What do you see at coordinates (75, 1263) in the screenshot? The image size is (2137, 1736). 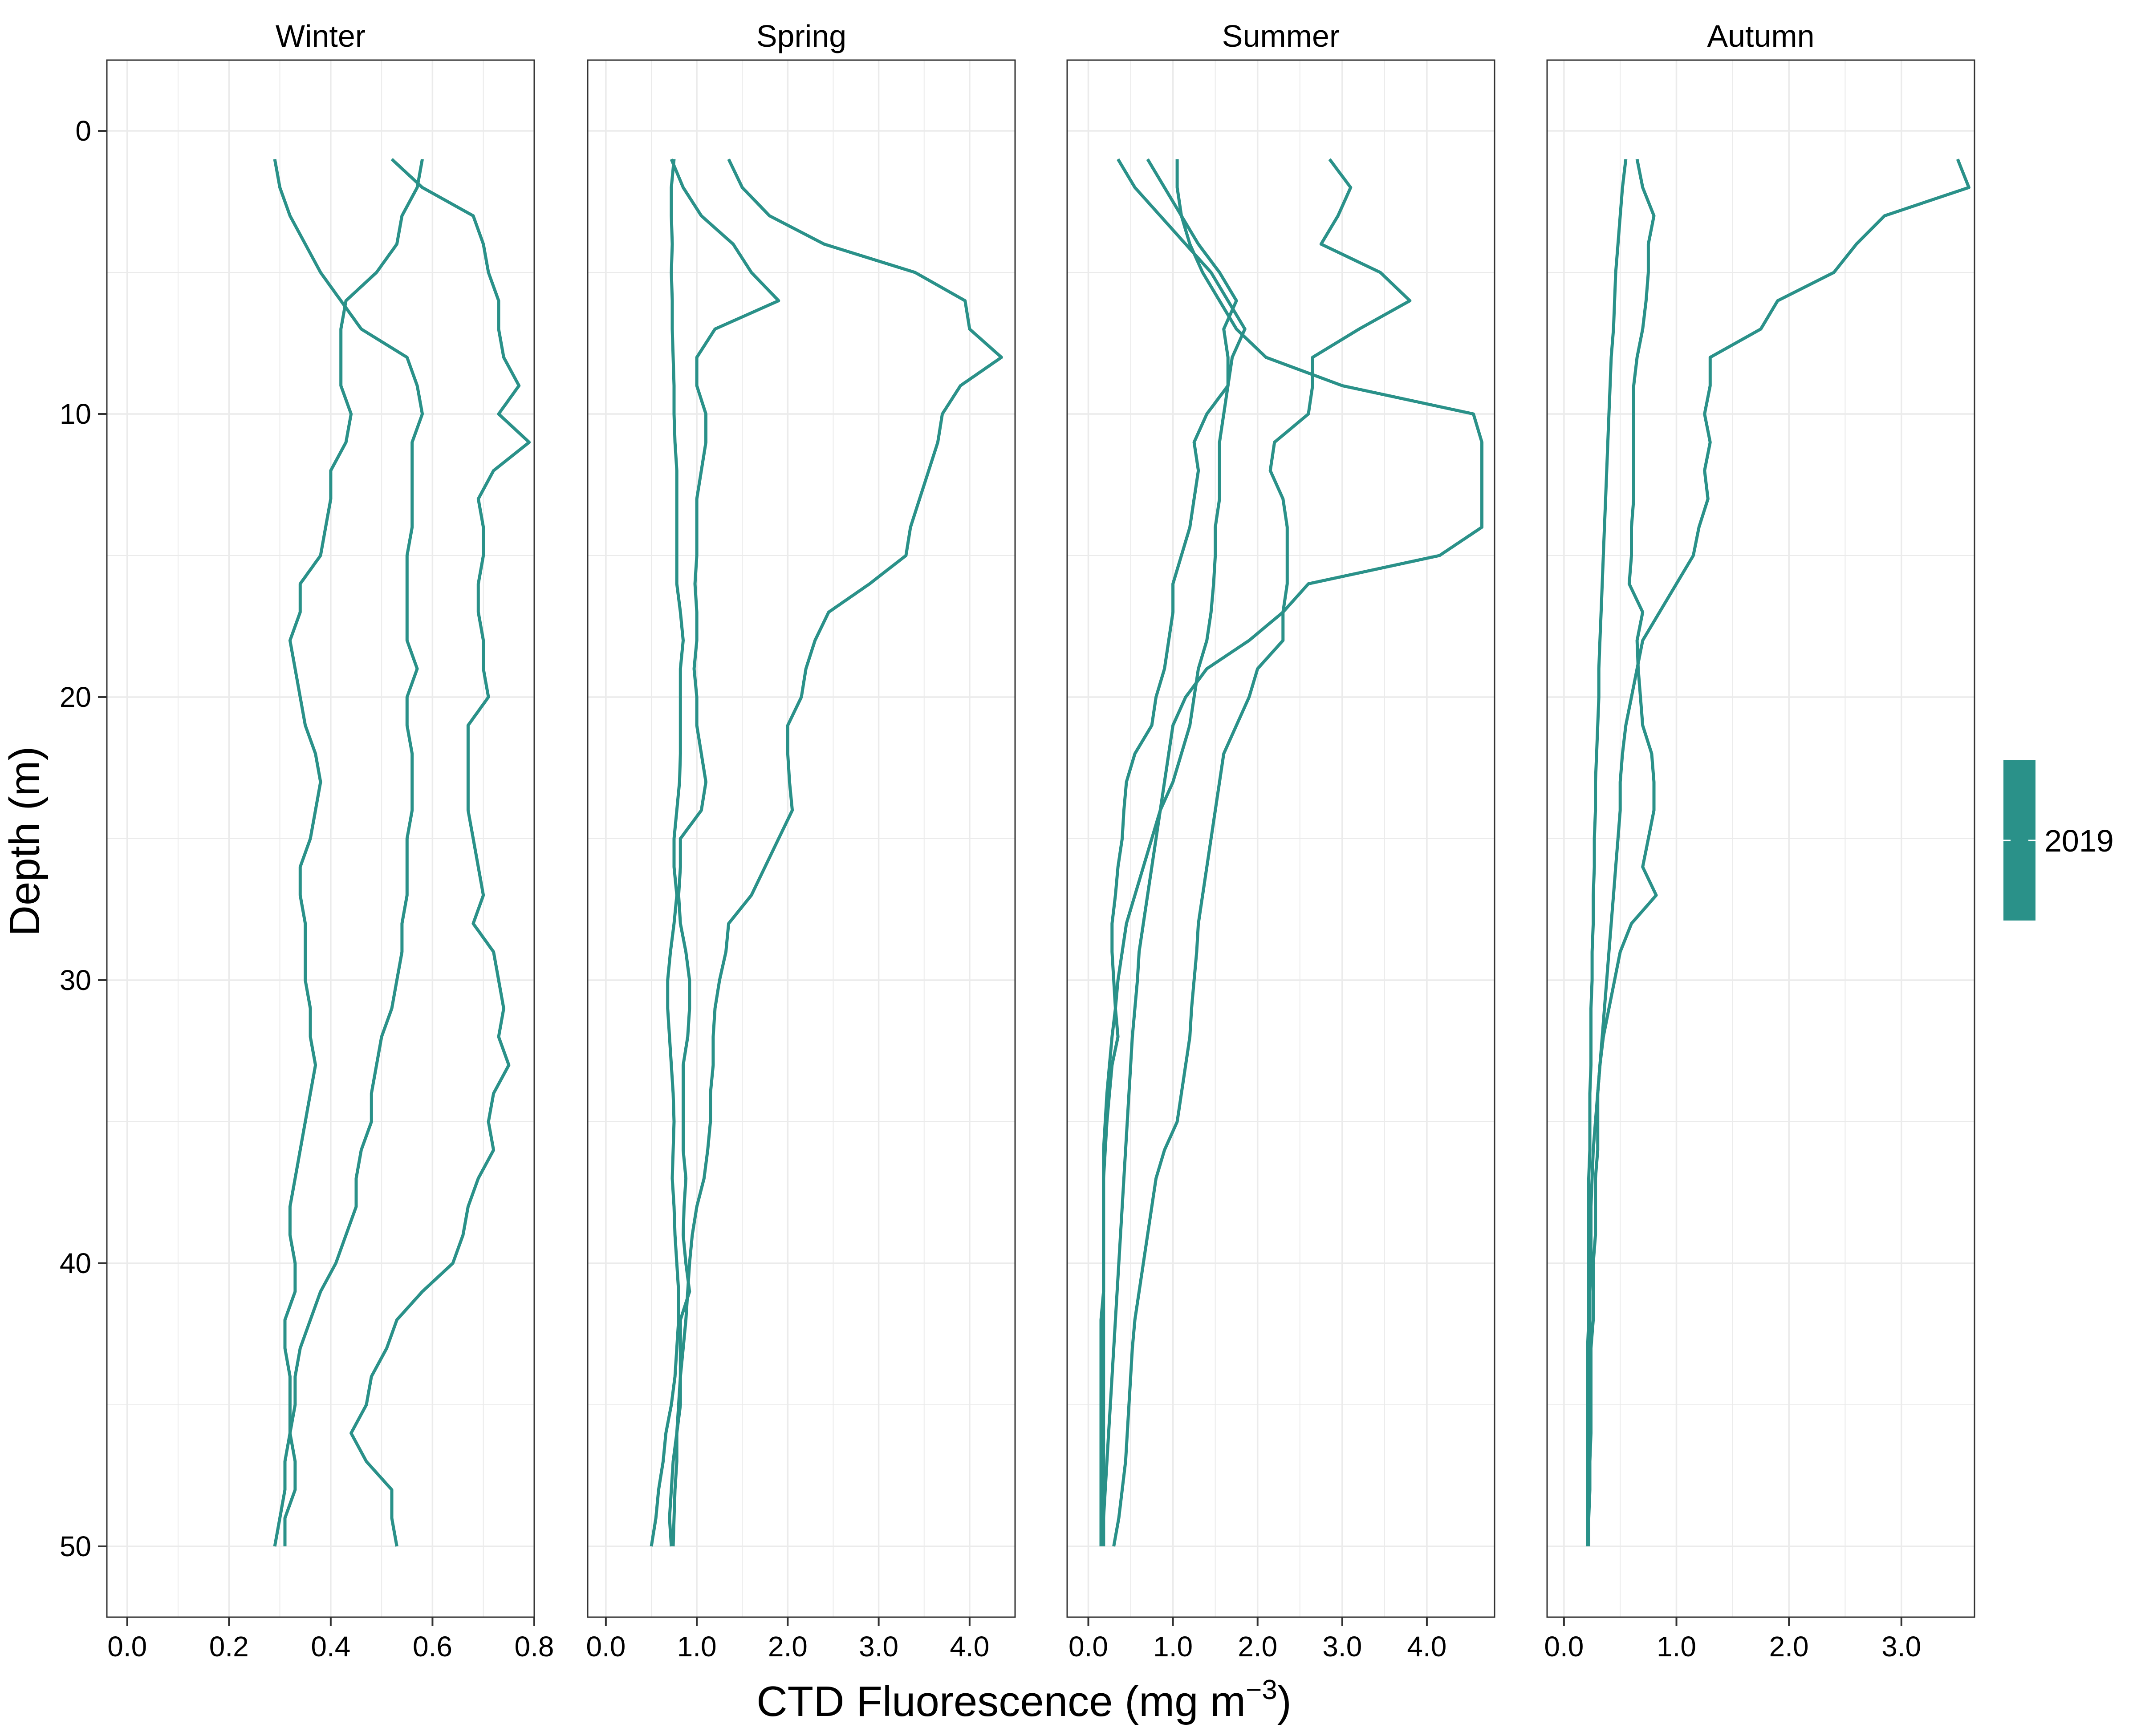 I see `y-tick-label: 40` at bounding box center [75, 1263].